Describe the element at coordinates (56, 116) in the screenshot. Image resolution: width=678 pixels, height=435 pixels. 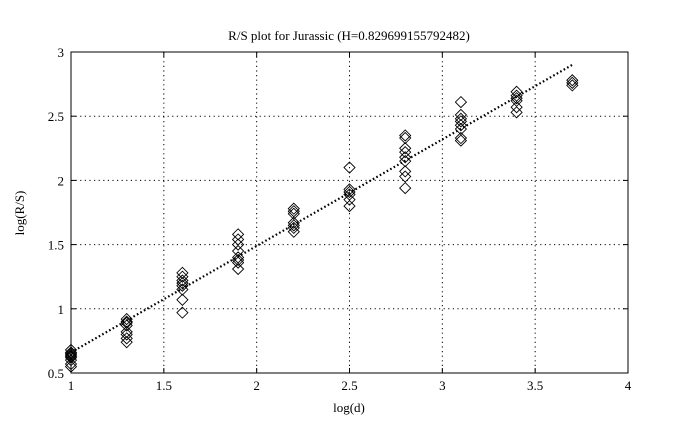
I see `y-tick-label: 2.5` at that location.